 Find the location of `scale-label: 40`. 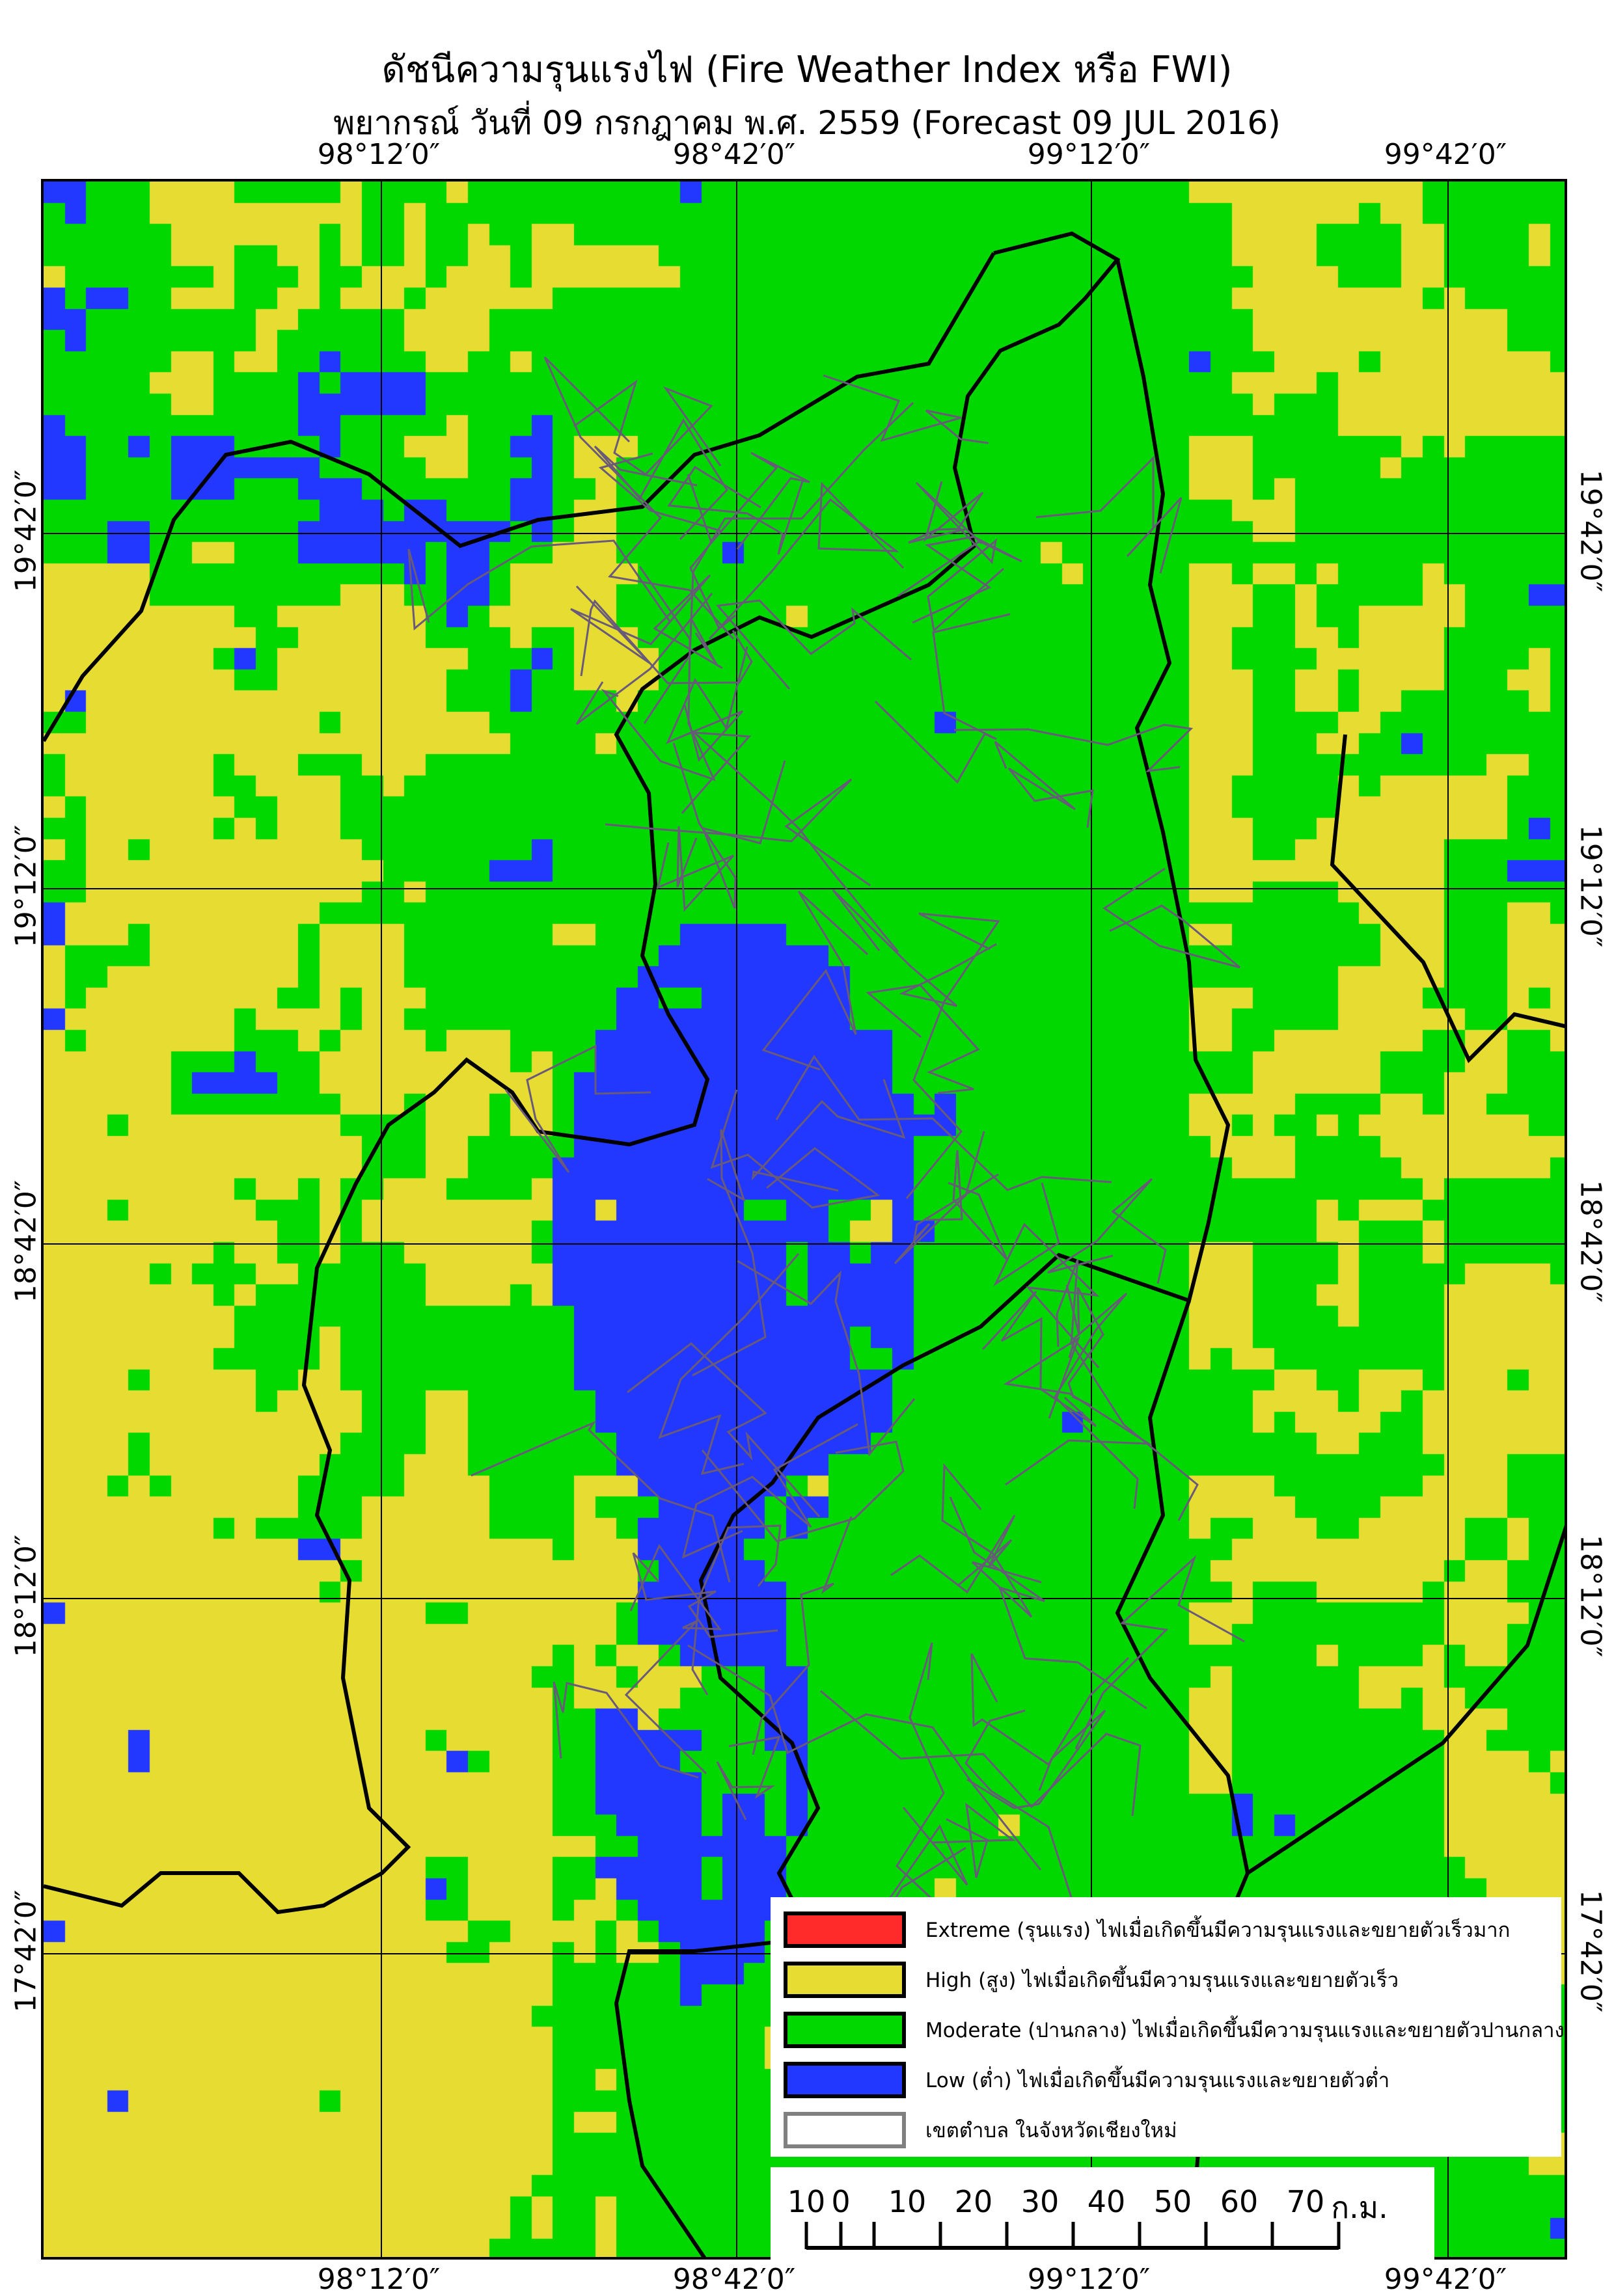

scale-label: 40 is located at coordinates (1106, 2201).